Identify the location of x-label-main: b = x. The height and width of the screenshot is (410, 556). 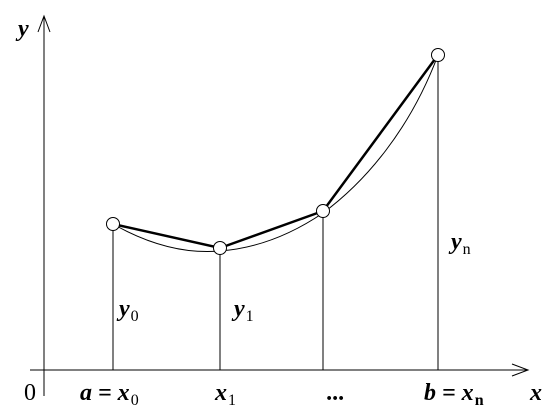
(449, 393).